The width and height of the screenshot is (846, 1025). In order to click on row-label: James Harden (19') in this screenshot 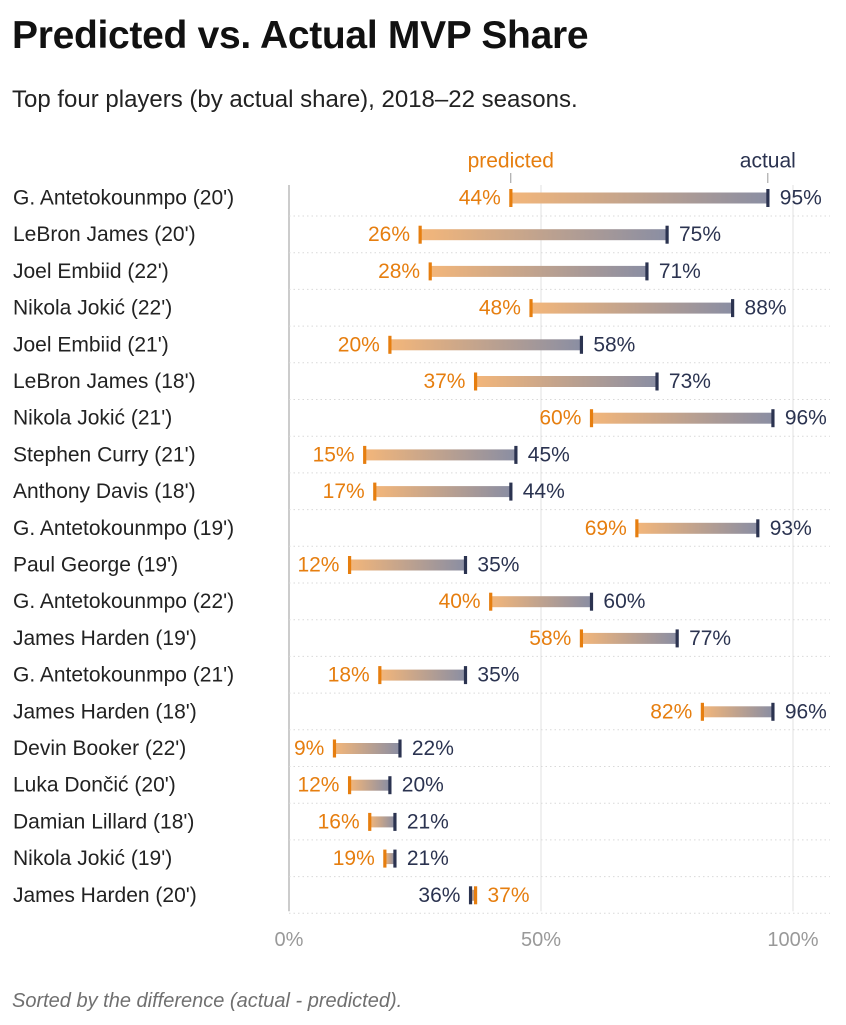, I will do `click(105, 638)`.